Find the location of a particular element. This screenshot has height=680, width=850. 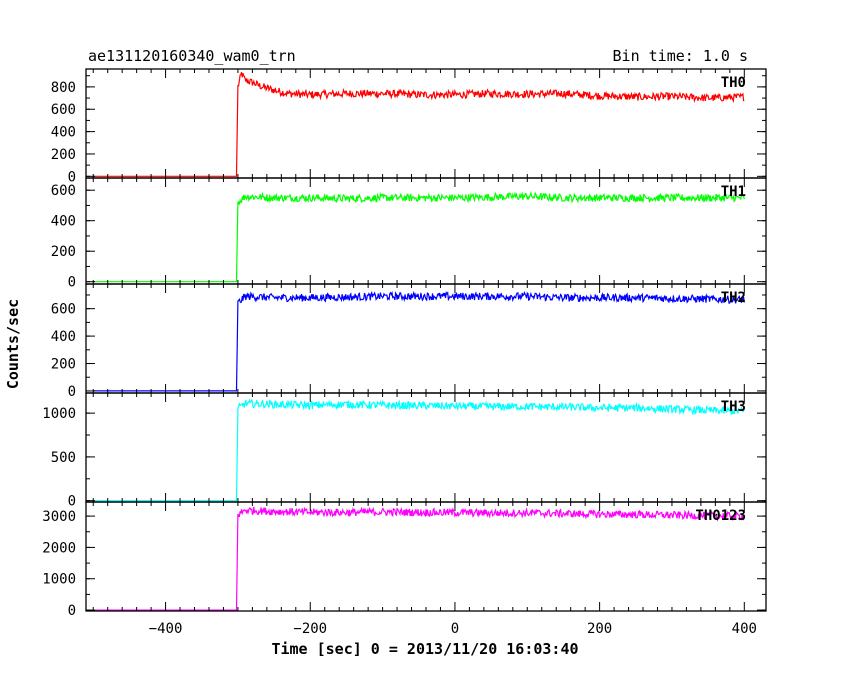

panel-label-th3: TH3 is located at coordinates (733, 407).